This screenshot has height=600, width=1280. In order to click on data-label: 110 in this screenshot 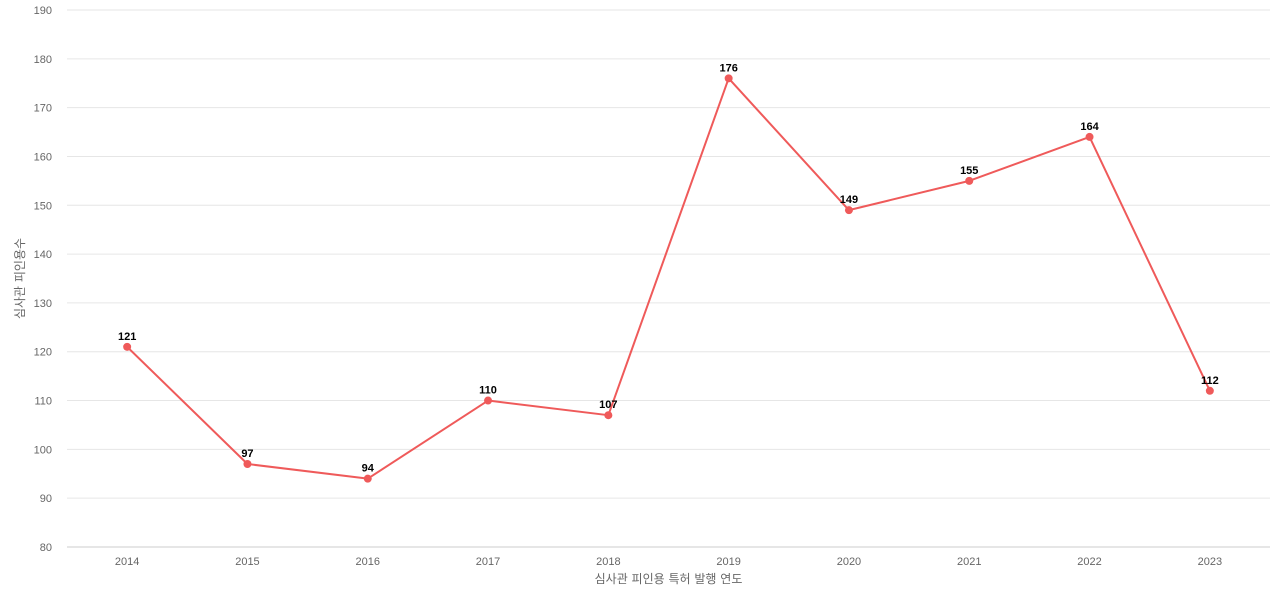, I will do `click(488, 391)`.